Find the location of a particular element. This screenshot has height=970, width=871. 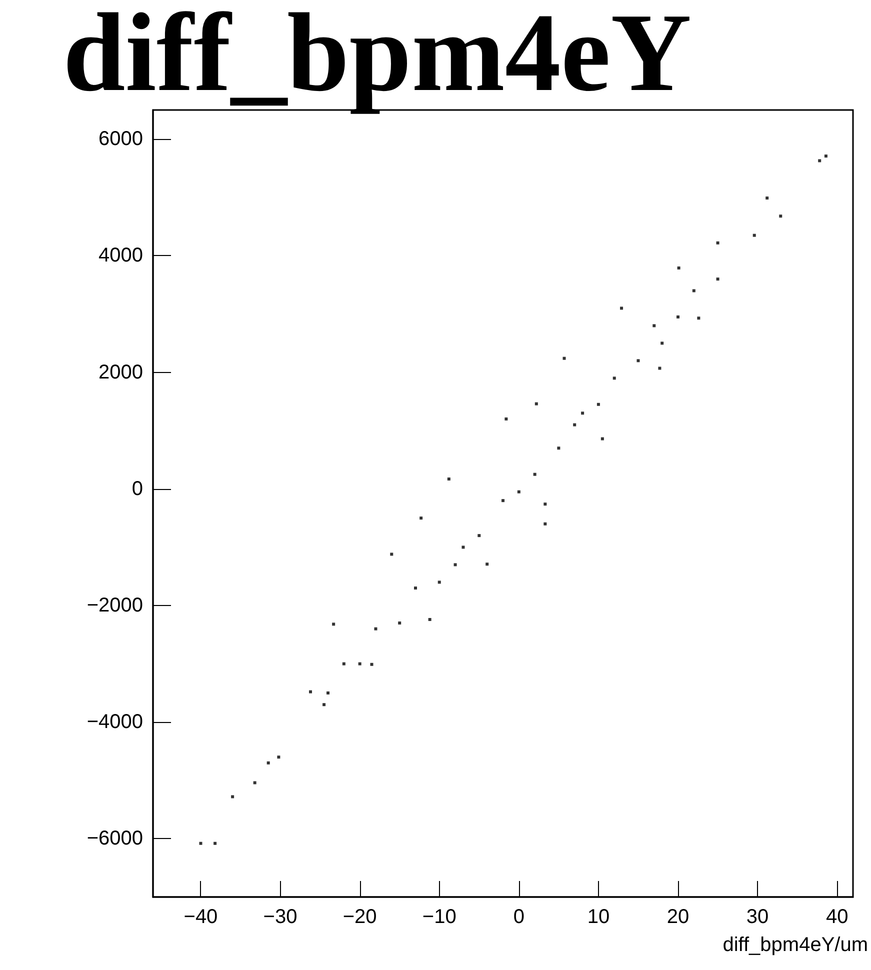

x-tick-label: −30 is located at coordinates (280, 917).